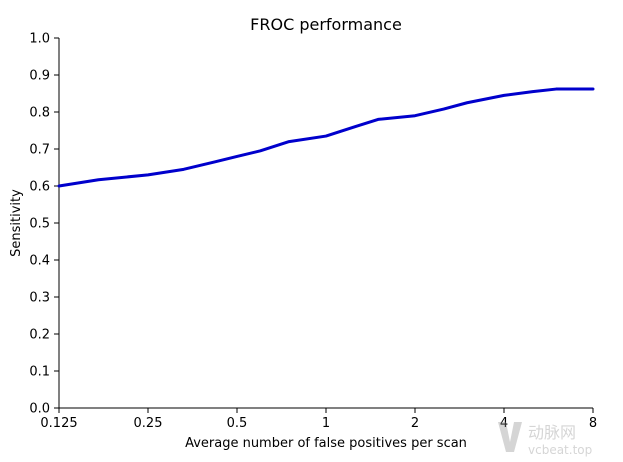 The height and width of the screenshot is (462, 623). Describe the element at coordinates (593, 423) in the screenshot. I see `x-tick-label: 8` at that location.